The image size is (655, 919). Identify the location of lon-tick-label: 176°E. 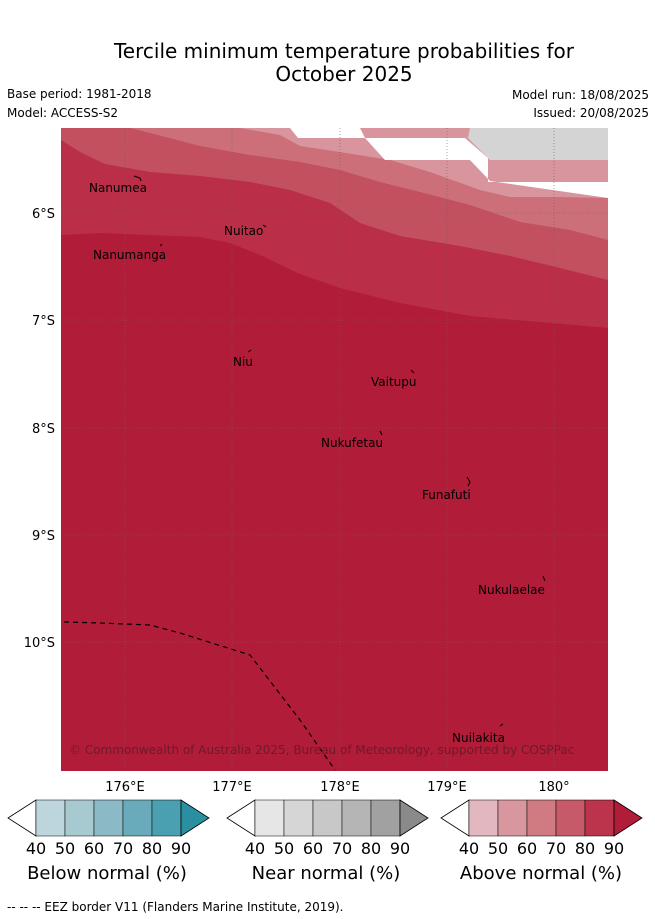
(125, 787).